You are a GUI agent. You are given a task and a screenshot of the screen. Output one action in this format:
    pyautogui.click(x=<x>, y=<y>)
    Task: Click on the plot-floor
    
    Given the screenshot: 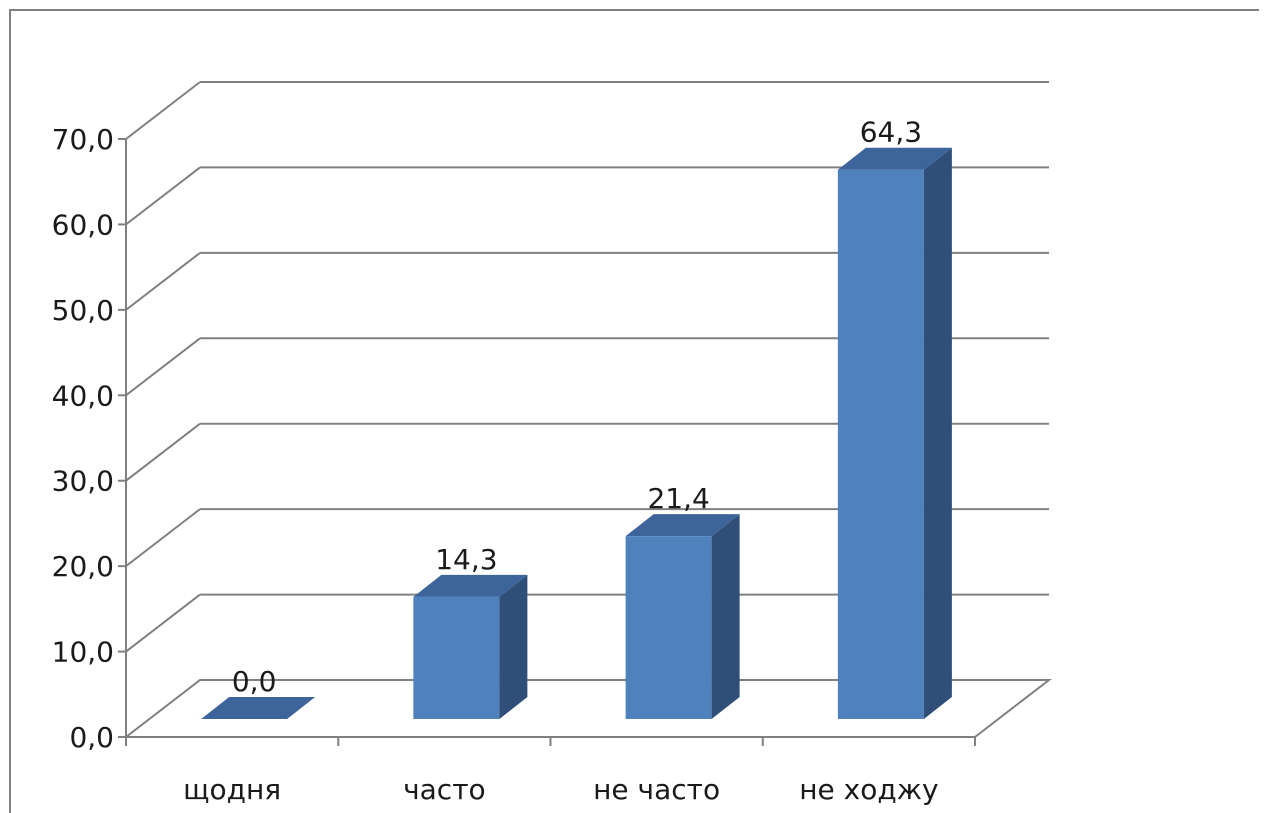 What is the action you would take?
    pyautogui.click(x=588, y=708)
    